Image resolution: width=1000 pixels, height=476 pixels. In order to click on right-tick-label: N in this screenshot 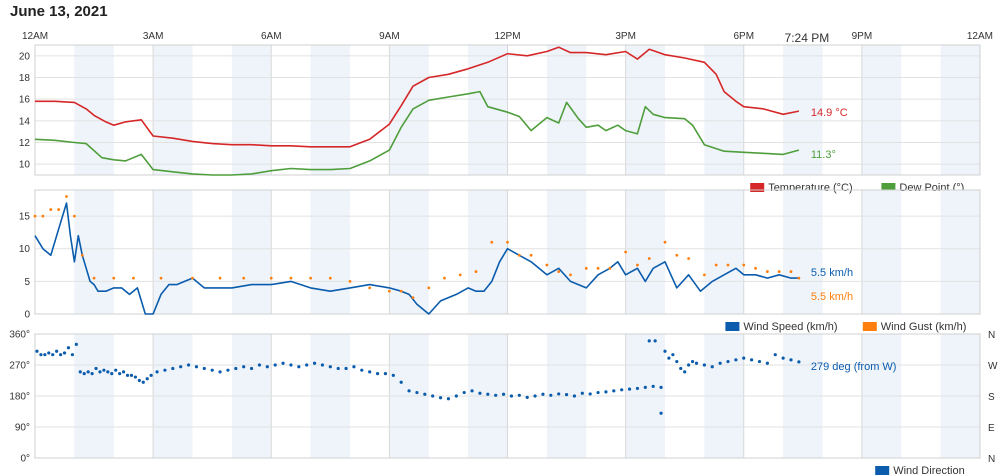, I will do `click(991, 459)`.